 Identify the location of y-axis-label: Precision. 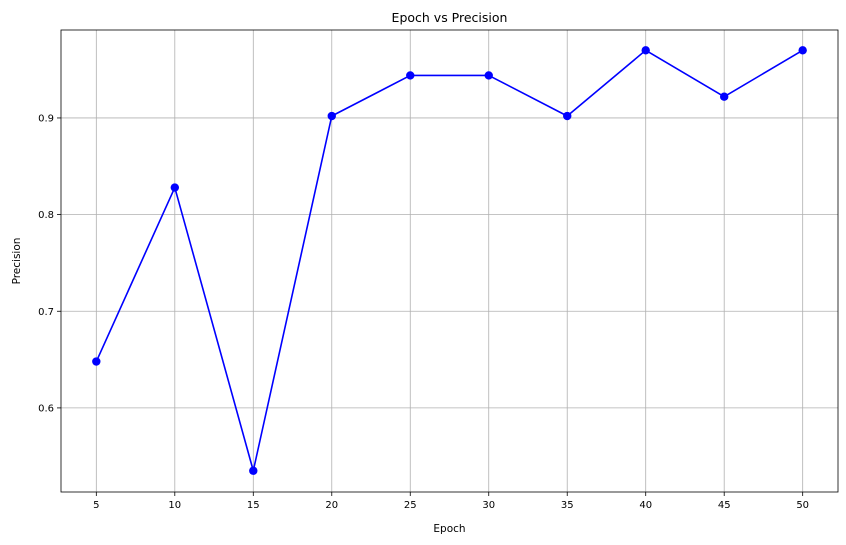
(17, 261).